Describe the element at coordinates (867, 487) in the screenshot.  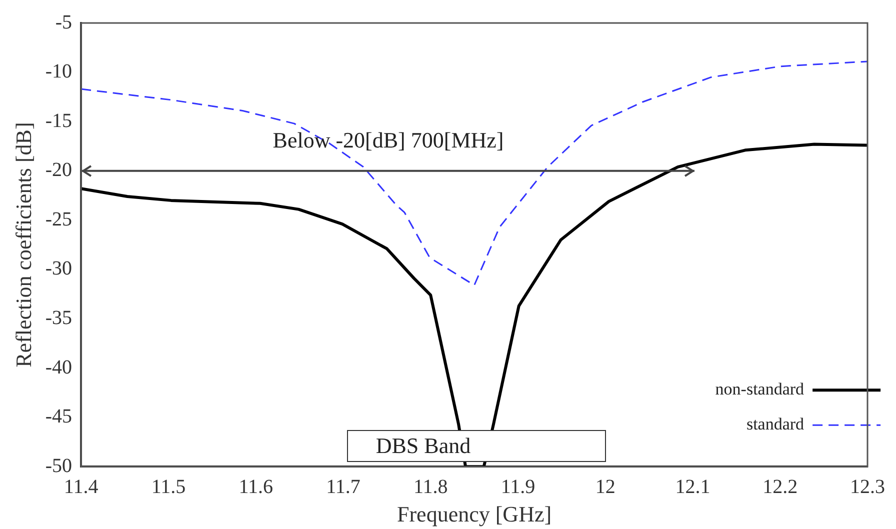
I see `x-tick-label: 12.3` at that location.